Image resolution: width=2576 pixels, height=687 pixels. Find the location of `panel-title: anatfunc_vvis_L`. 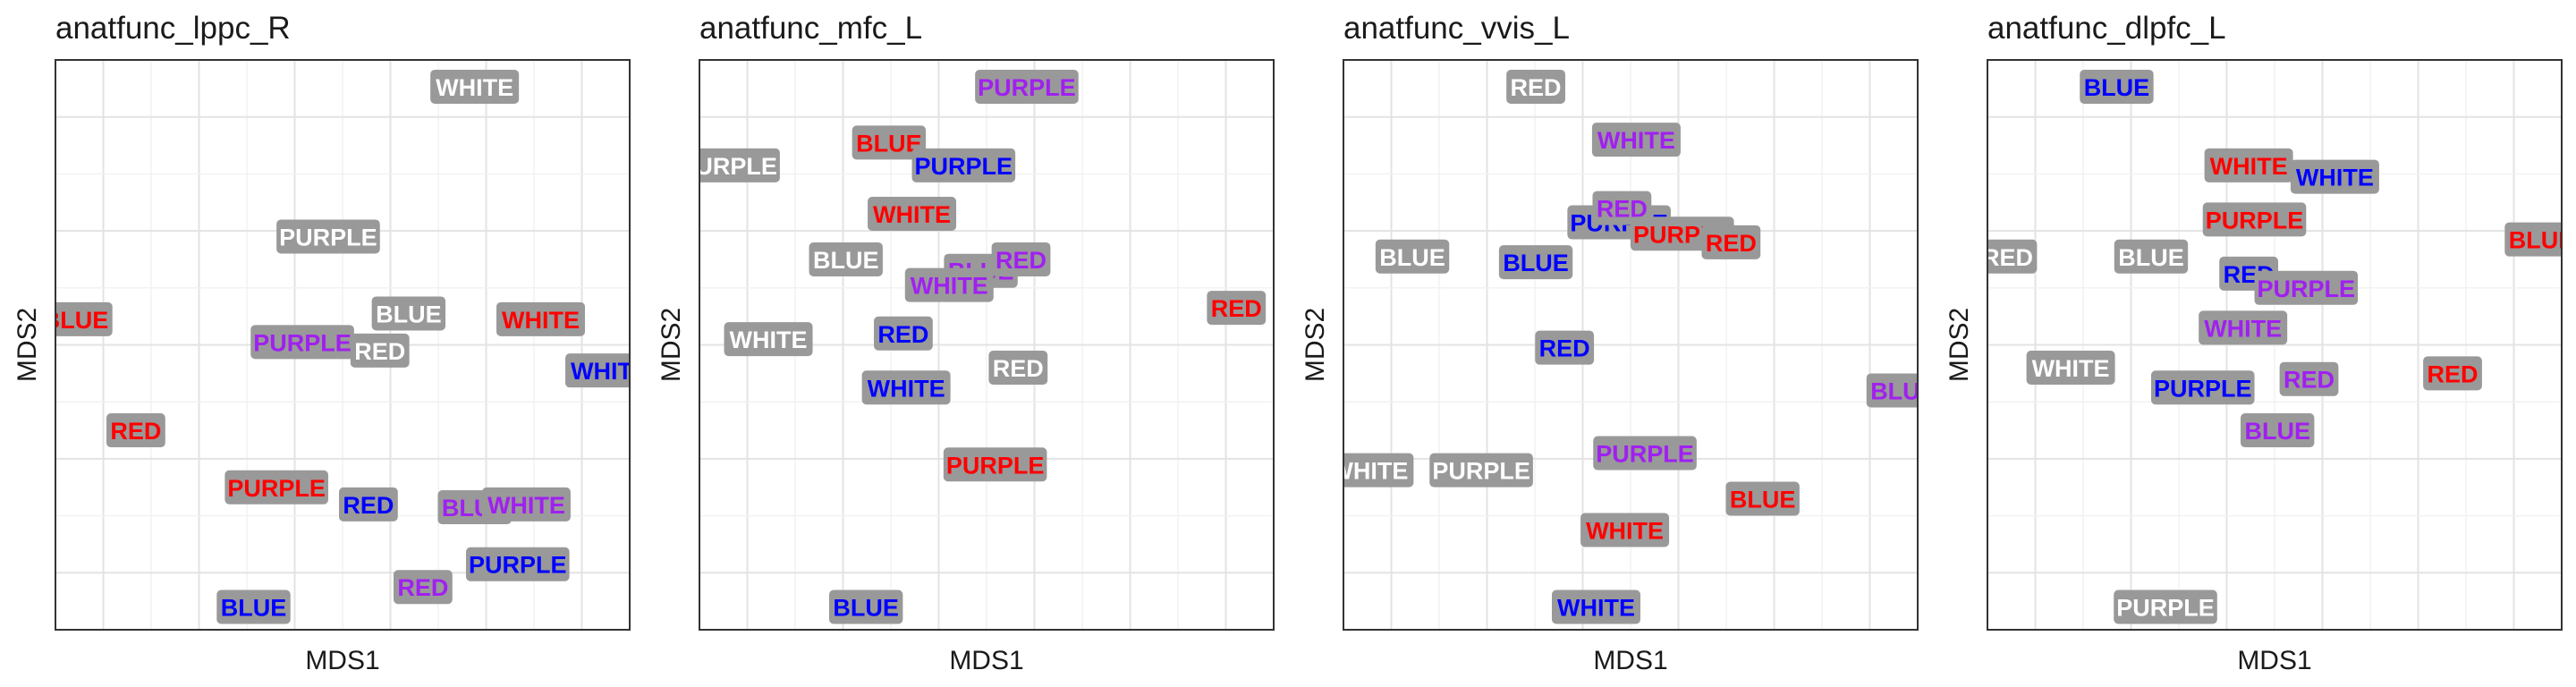

panel-title: anatfunc_vvis_L is located at coordinates (1456, 28).